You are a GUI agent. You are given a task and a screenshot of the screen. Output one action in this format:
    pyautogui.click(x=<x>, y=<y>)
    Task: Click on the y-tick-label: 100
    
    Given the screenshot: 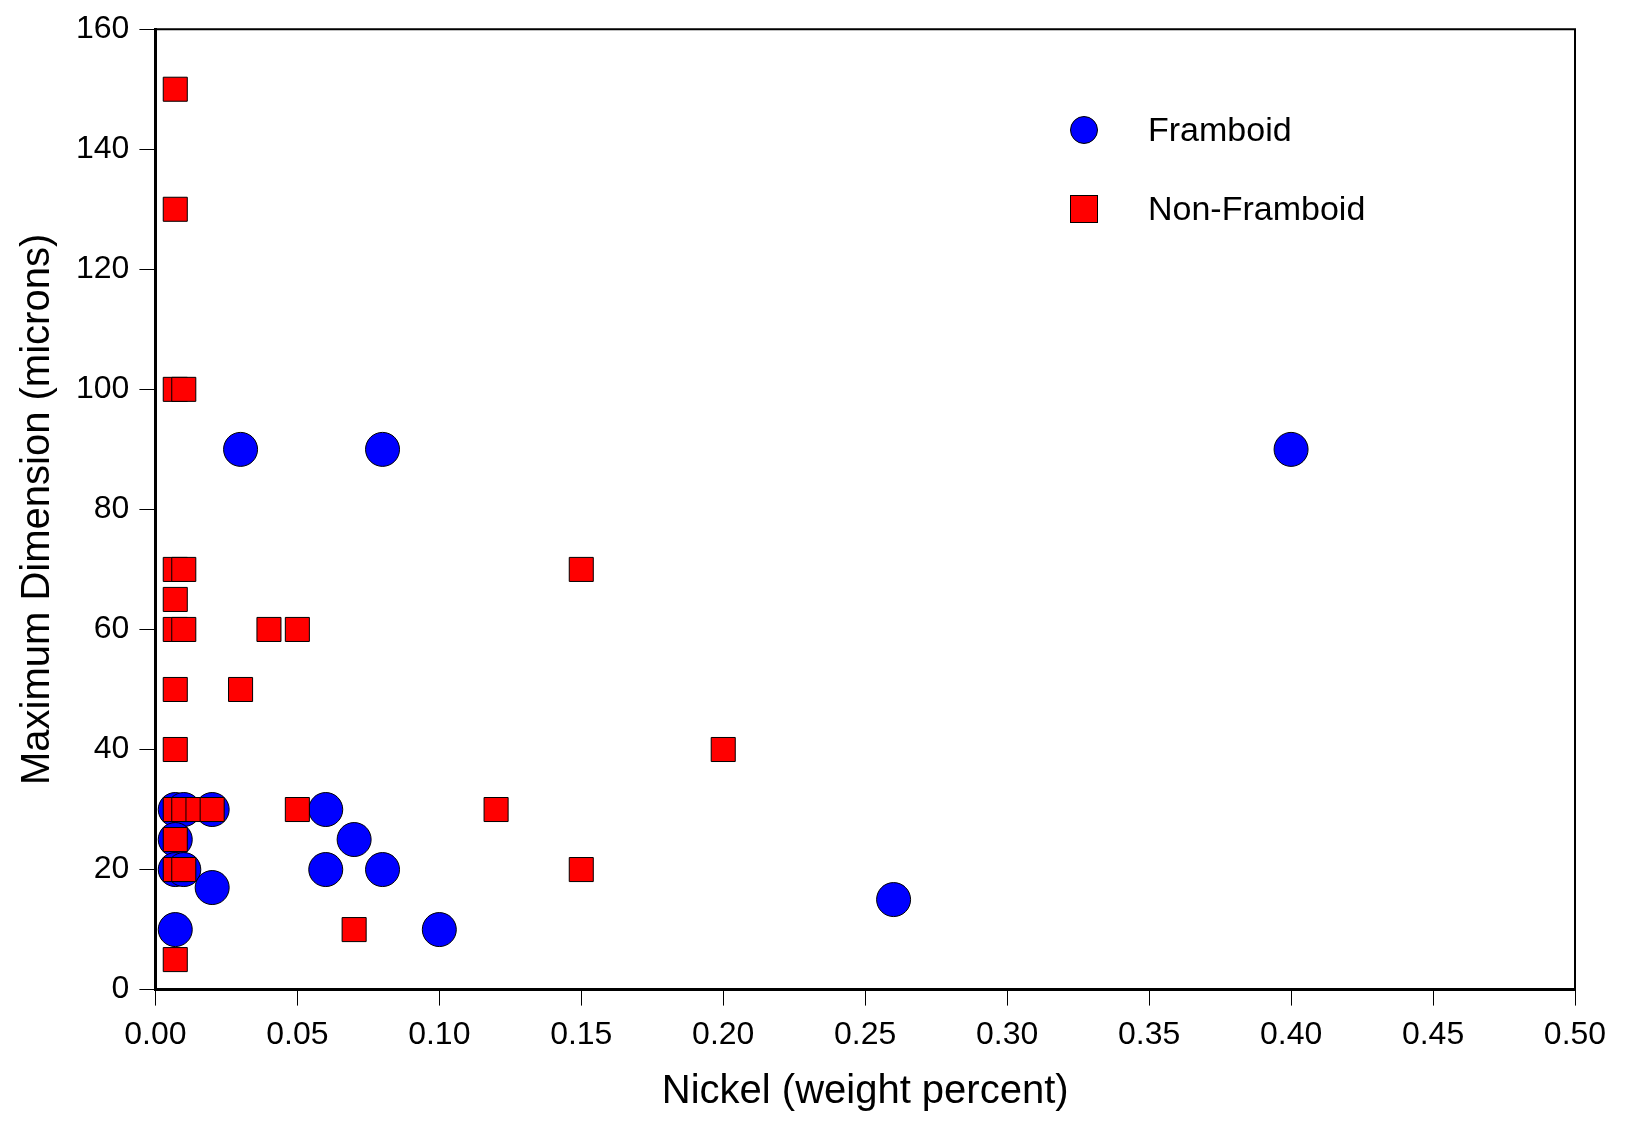 What is the action you would take?
    pyautogui.click(x=103, y=387)
    